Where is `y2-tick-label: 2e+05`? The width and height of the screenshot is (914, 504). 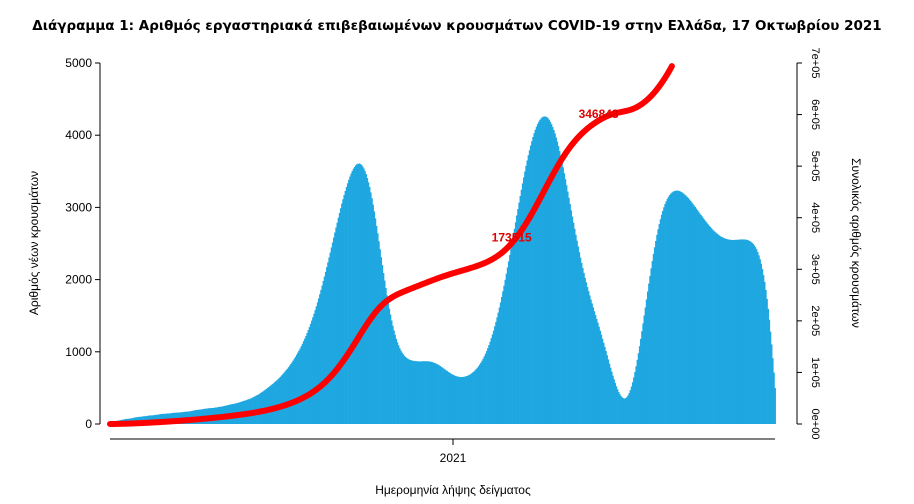
y2-tick-label: 2e+05 is located at coordinates (815, 320).